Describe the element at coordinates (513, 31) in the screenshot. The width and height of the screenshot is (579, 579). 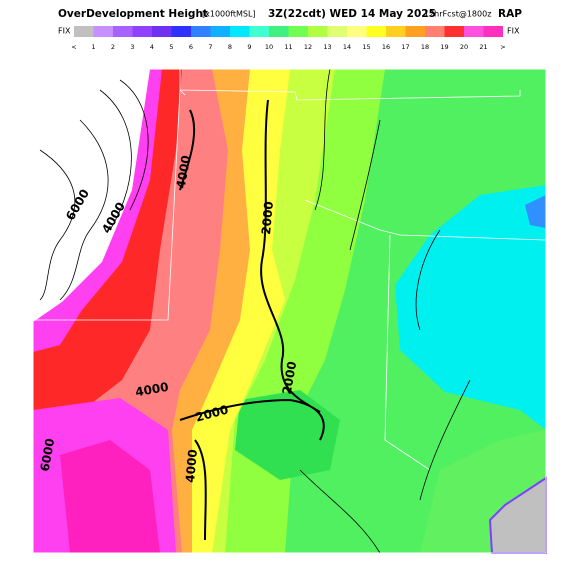
I see `fix-right: FIX` at that location.